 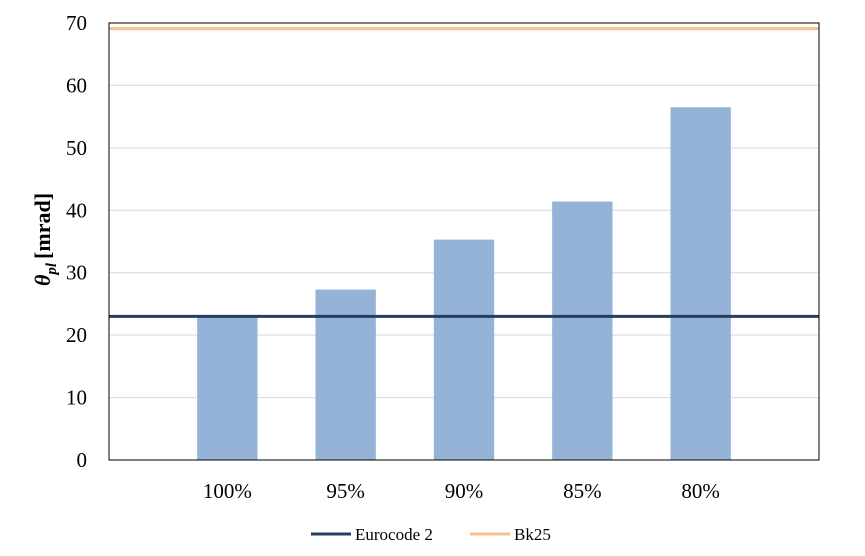 What do you see at coordinates (532, 534) in the screenshot?
I see `legend-label: Bk25` at bounding box center [532, 534].